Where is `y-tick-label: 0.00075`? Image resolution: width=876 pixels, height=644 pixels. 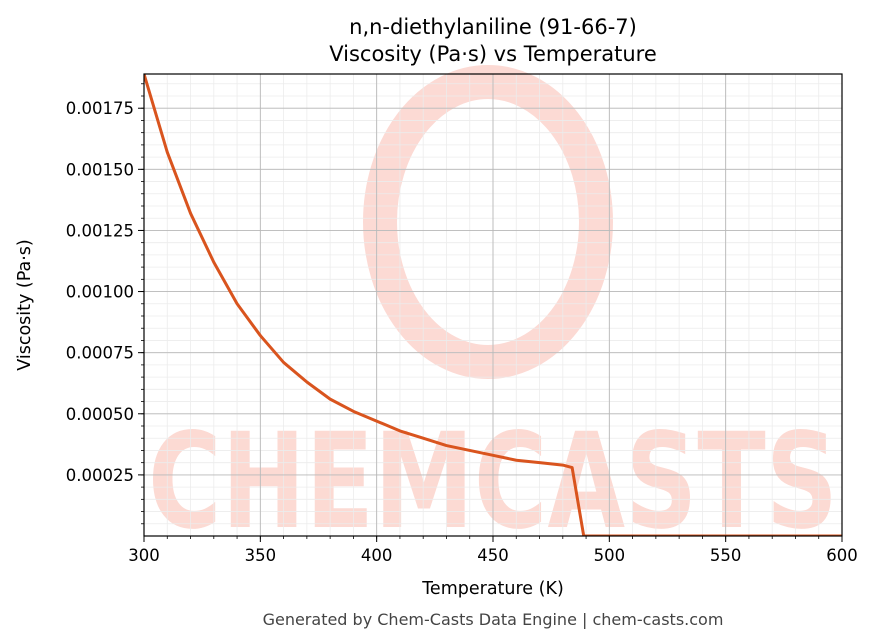
y-tick-label: 0.00075 is located at coordinates (100, 353).